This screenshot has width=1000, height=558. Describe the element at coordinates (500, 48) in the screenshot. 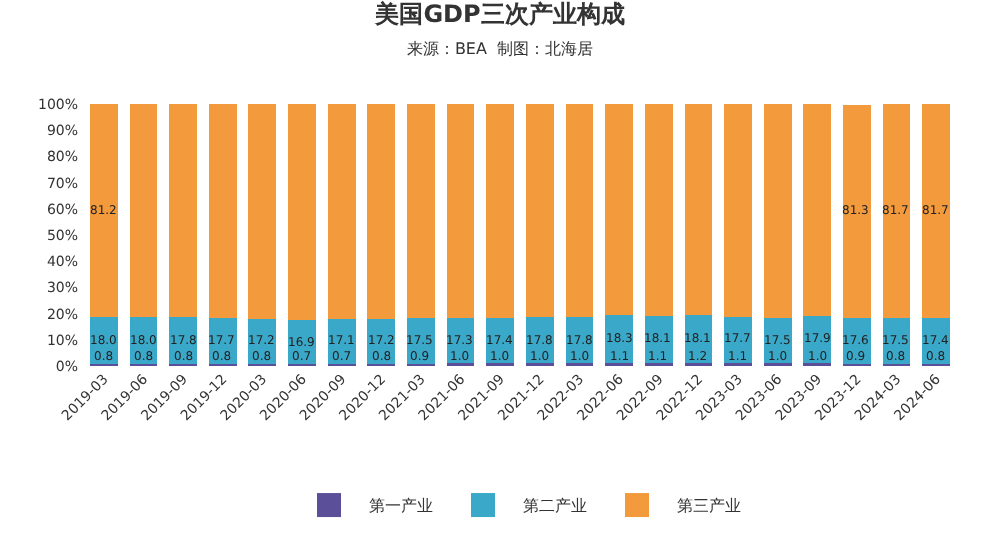

I see `chart-subtitle: 来源：BEA 制图：北海居` at that location.